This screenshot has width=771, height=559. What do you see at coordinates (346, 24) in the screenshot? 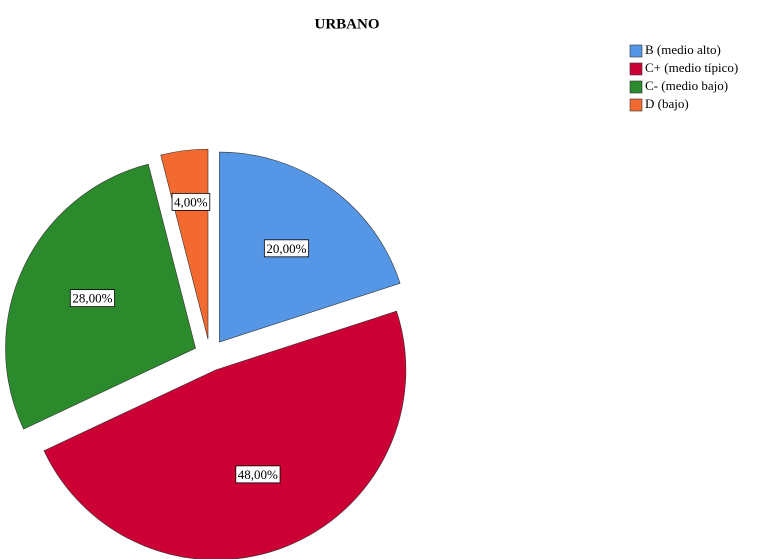
I see `chart-title: URBANO` at bounding box center [346, 24].